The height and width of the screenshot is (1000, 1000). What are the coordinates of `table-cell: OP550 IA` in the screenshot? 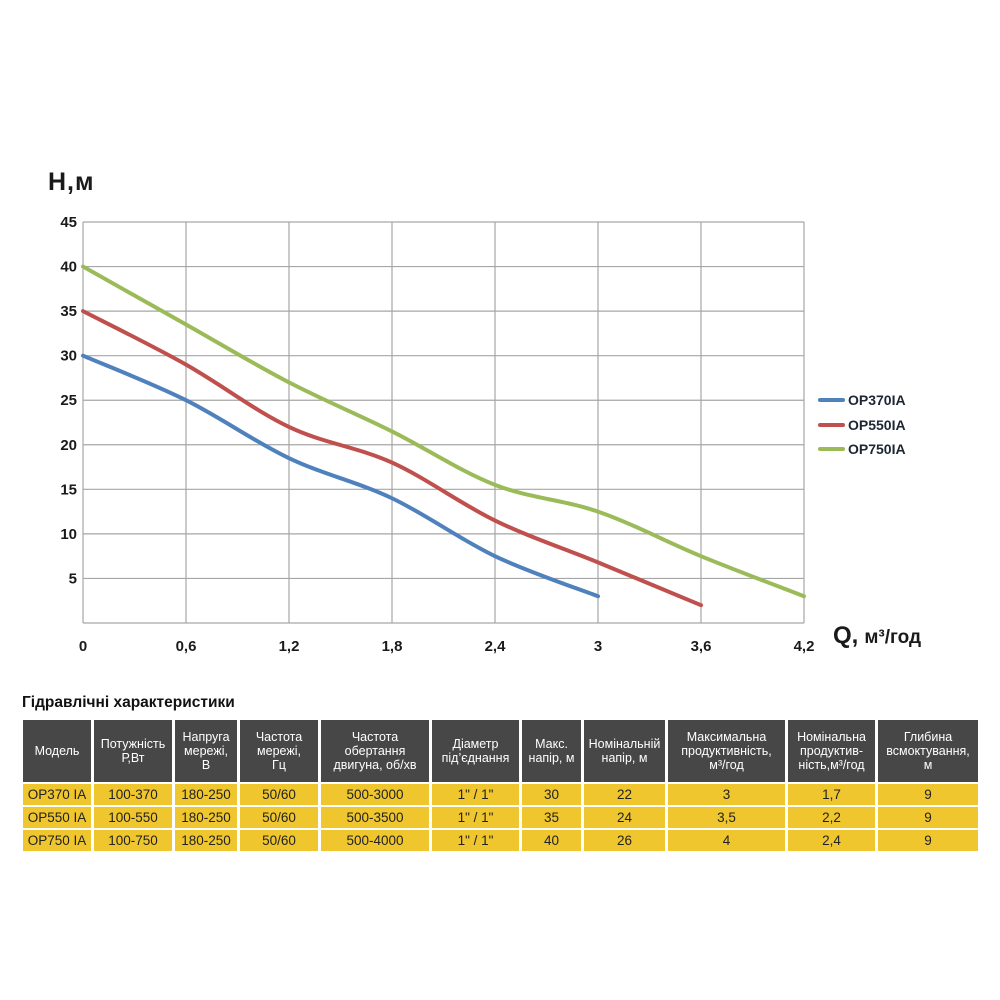 It's located at (57, 817).